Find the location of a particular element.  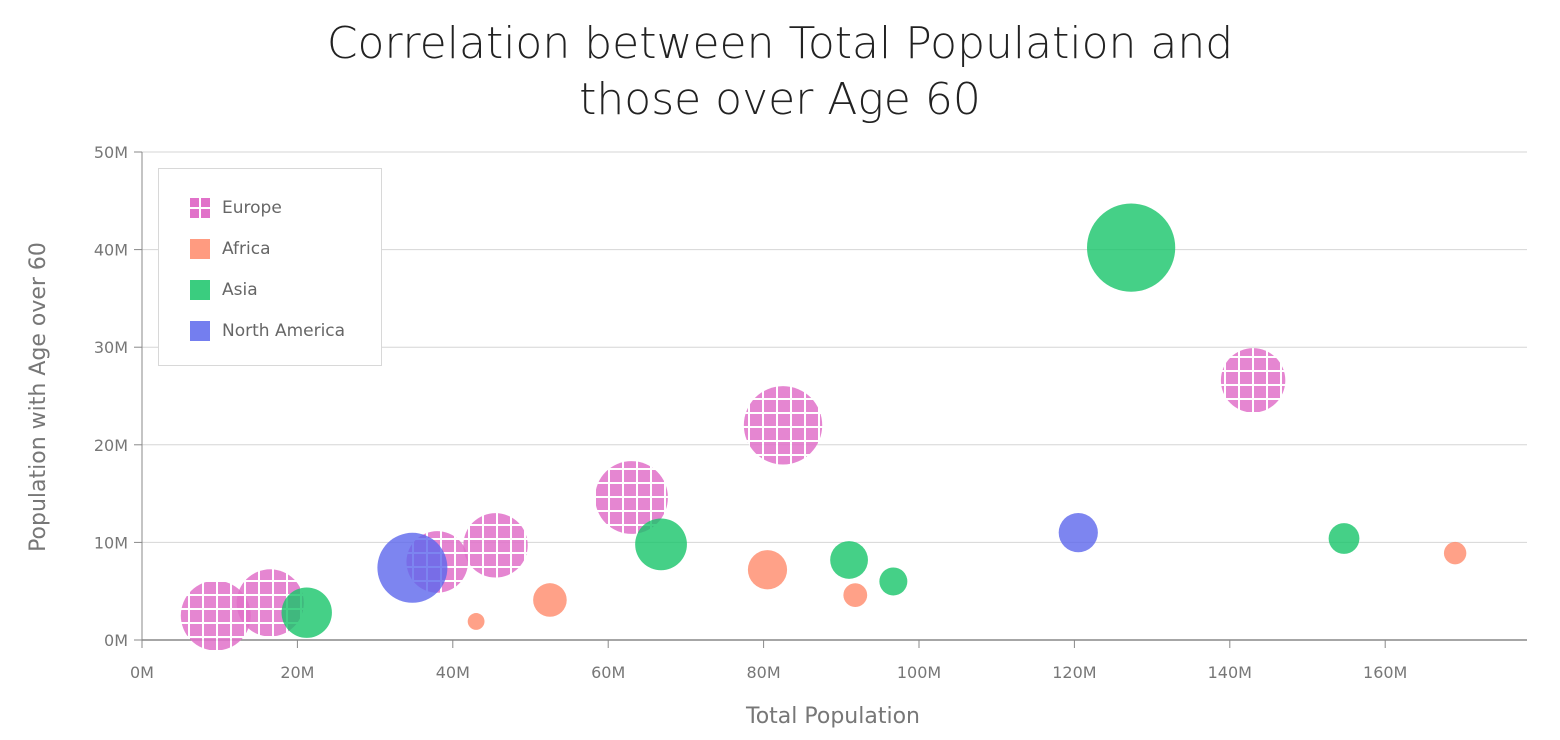

legend-swatch-europe is located at coordinates (200, 208).